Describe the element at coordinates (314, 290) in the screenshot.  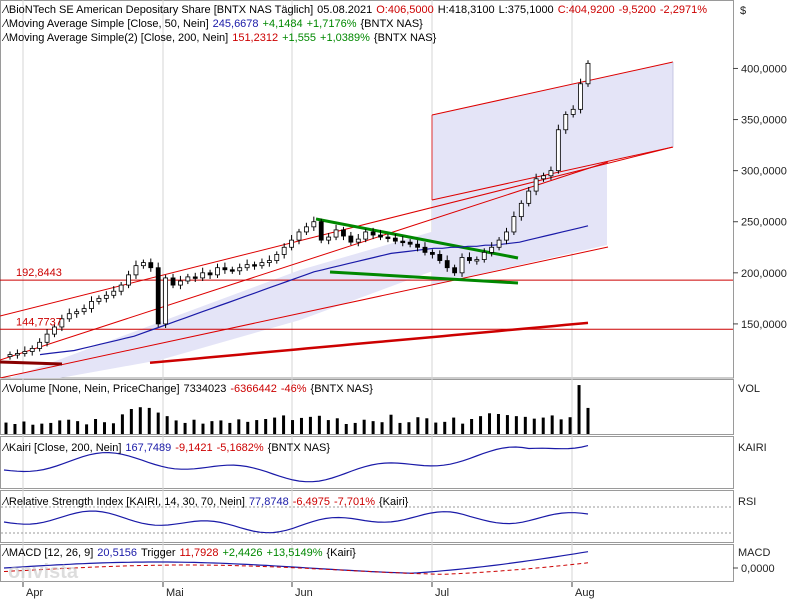
I see `sma50-line` at that location.